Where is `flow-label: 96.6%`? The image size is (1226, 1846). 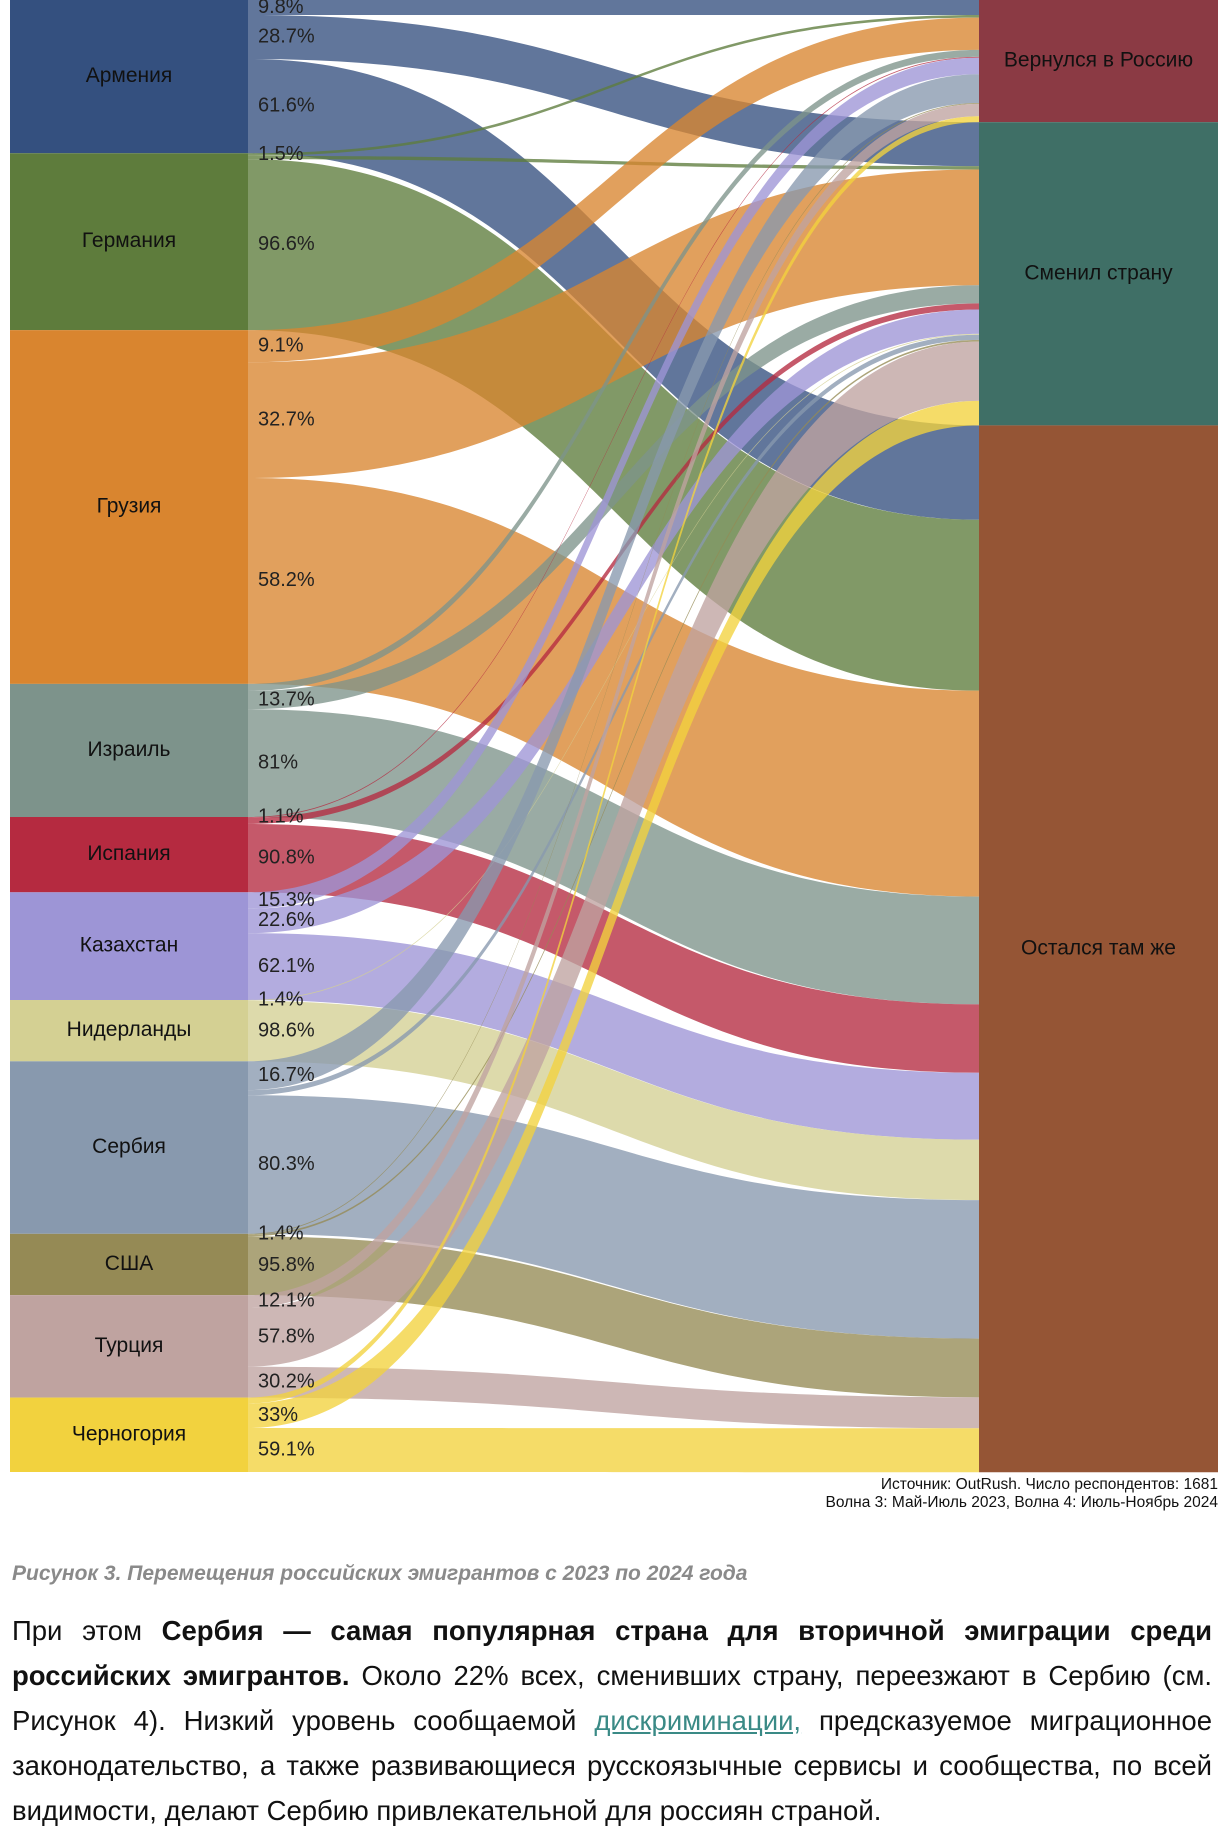 flow-label: 96.6% is located at coordinates (286, 244).